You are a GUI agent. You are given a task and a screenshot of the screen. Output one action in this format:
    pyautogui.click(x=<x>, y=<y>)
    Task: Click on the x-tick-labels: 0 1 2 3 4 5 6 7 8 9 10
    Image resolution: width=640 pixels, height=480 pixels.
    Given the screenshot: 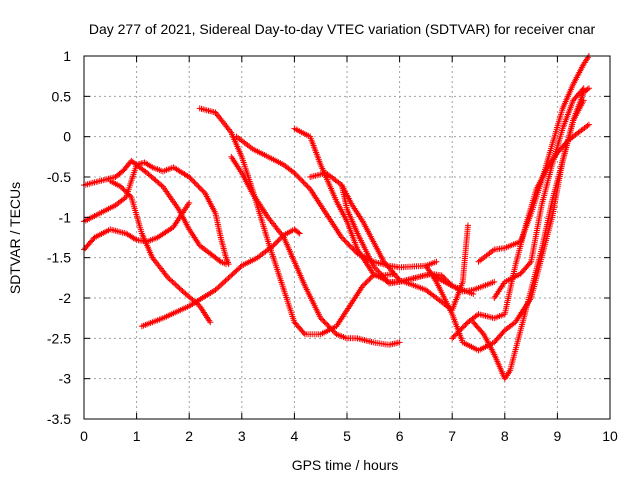 What is the action you would take?
    pyautogui.click(x=349, y=436)
    